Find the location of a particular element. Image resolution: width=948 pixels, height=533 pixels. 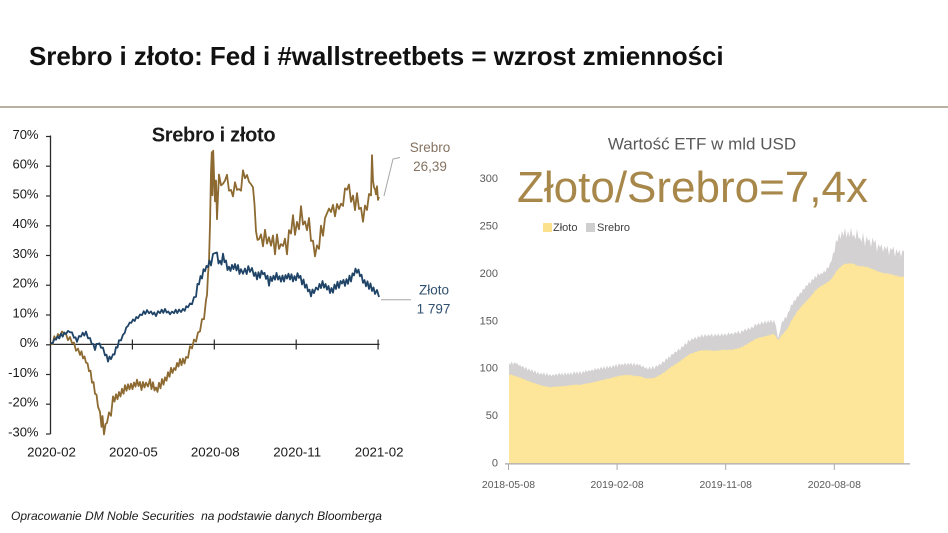

svg-text: 100 is located at coordinates (489, 369).